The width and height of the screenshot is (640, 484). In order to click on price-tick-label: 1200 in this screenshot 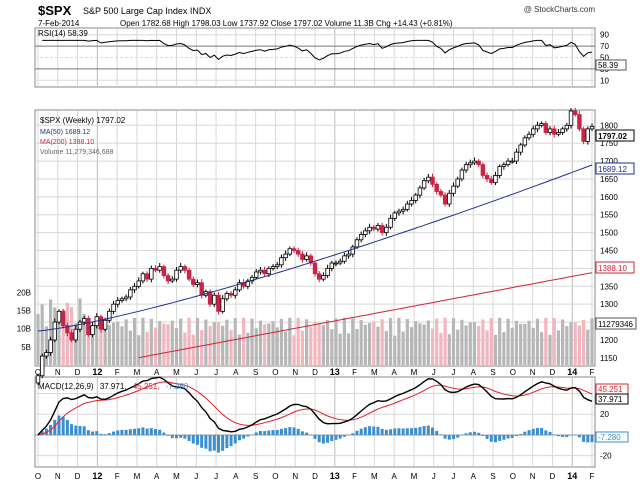, I will do `click(609, 340)`.